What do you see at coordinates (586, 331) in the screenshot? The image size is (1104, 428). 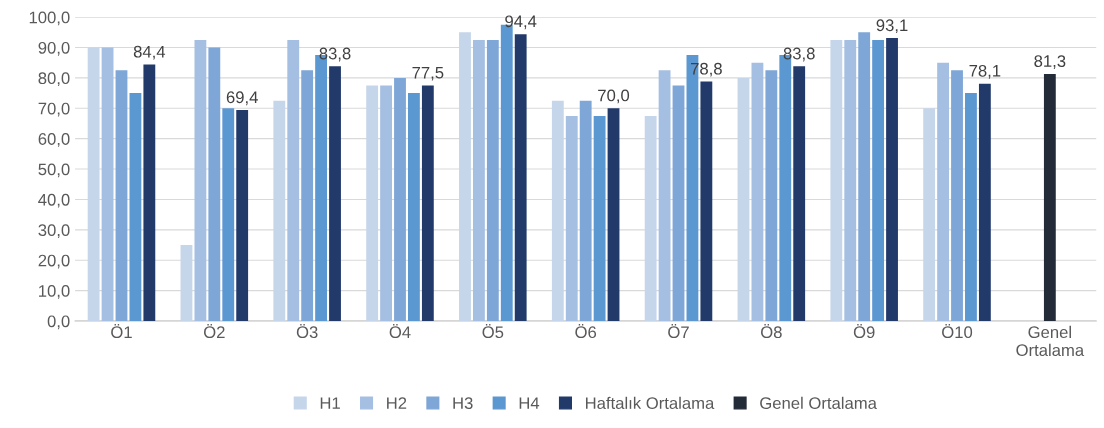 I see `x-tick-label: Ö6` at bounding box center [586, 331].